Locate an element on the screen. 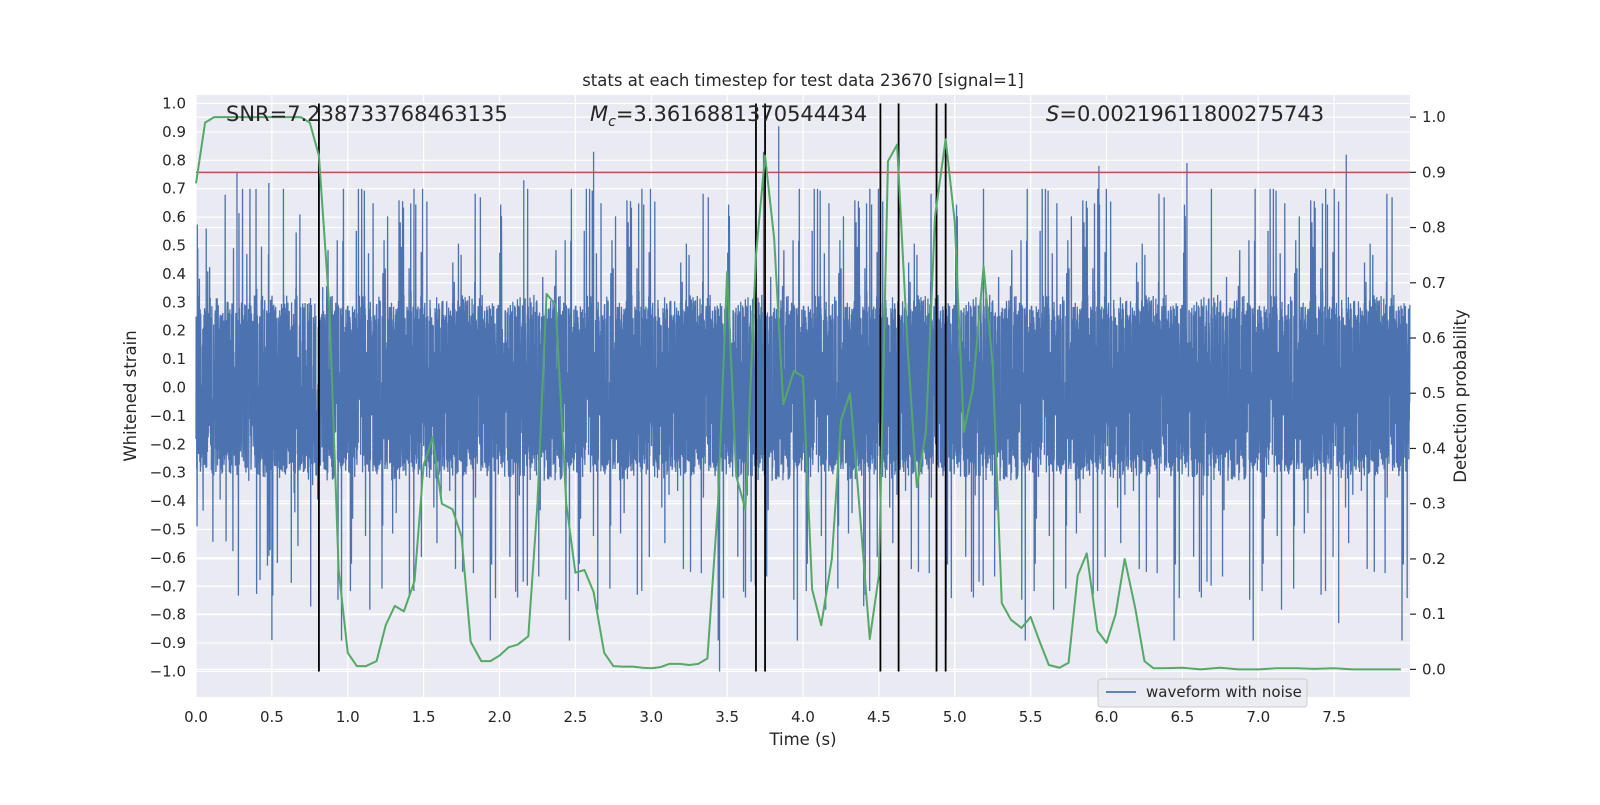  y-left-tick-label: −0.6 is located at coordinates (168, 558).